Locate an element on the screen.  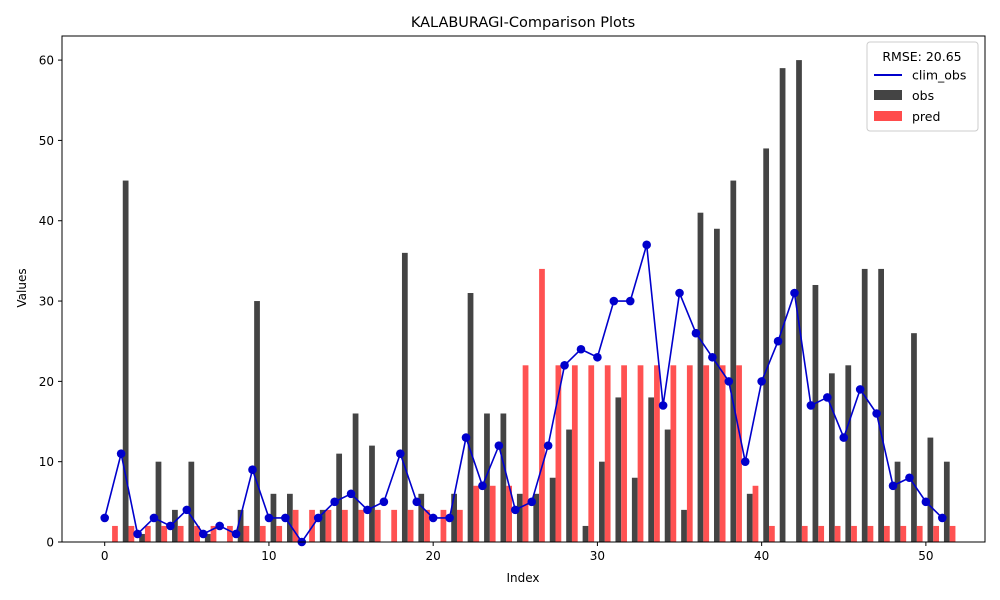
legend: RMSE: 20.65 clim_obs obs pred is located at coordinates (922, 86).